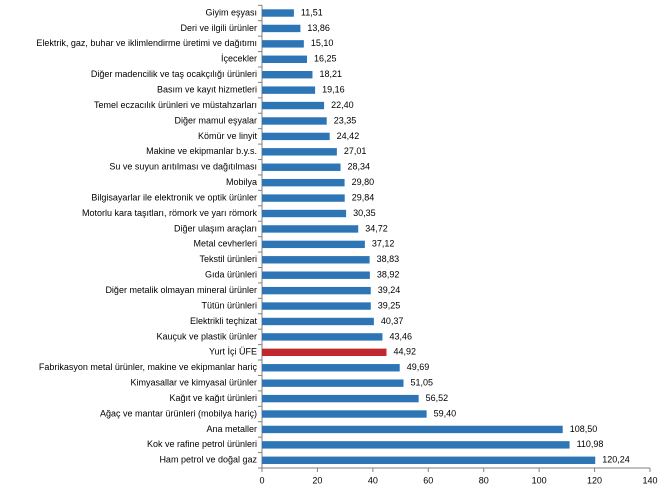  Describe the element at coordinates (231, 429) in the screenshot. I see `category-label: Ana metaller` at that location.